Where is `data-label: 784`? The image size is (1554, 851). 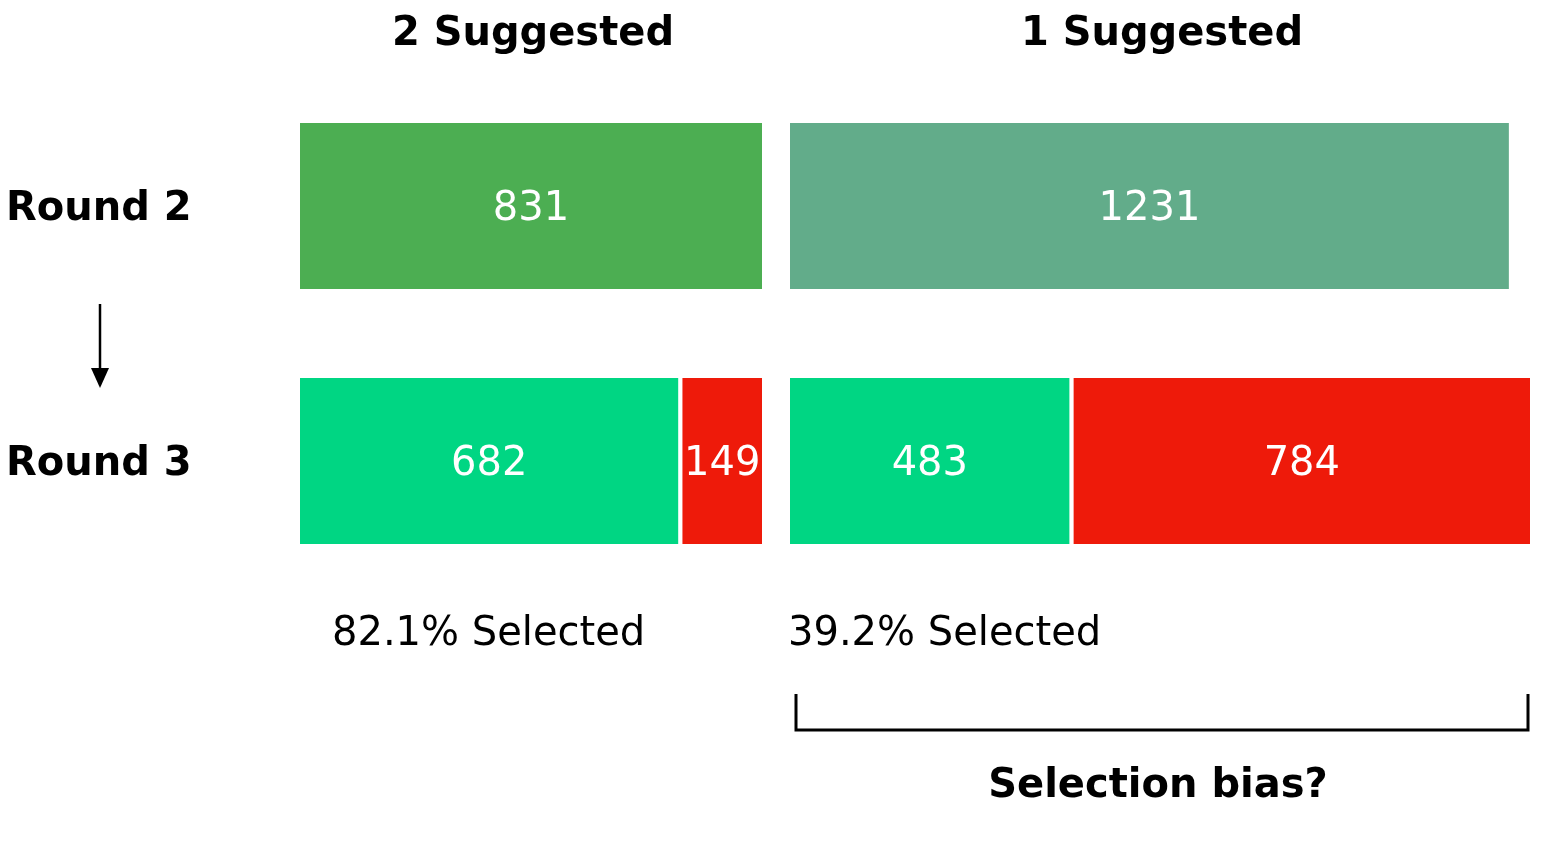
data-label: 784 is located at coordinates (1301, 461).